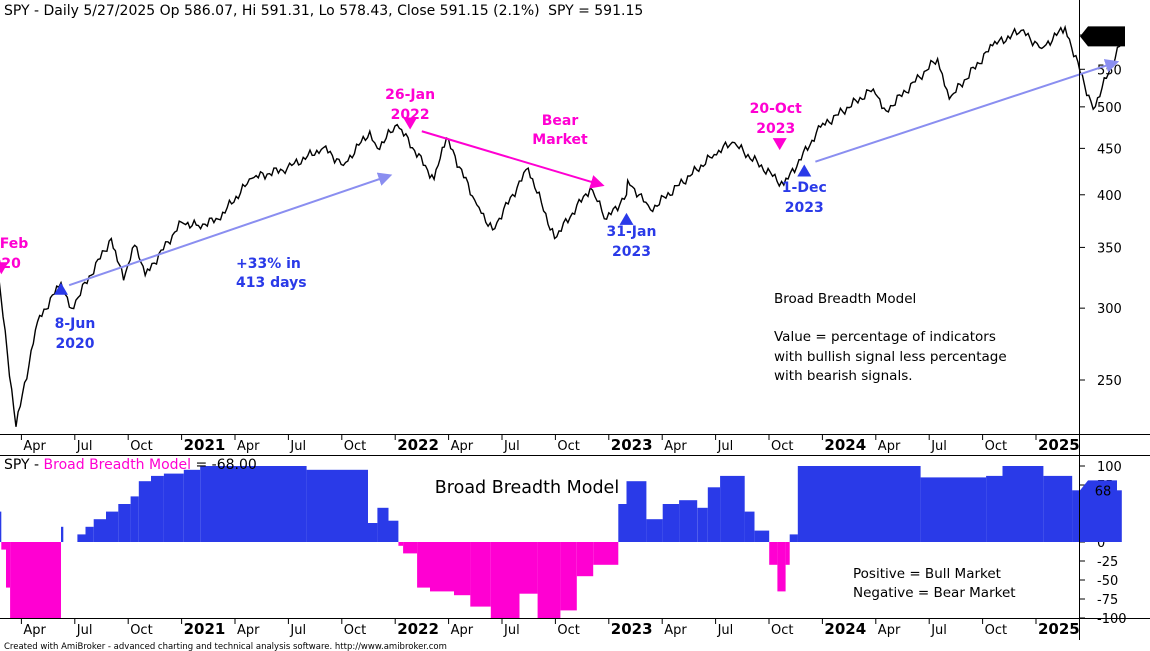 The height and width of the screenshot is (651, 1150). I want to click on breadth-y-tick-label: -50, so click(1107, 581).